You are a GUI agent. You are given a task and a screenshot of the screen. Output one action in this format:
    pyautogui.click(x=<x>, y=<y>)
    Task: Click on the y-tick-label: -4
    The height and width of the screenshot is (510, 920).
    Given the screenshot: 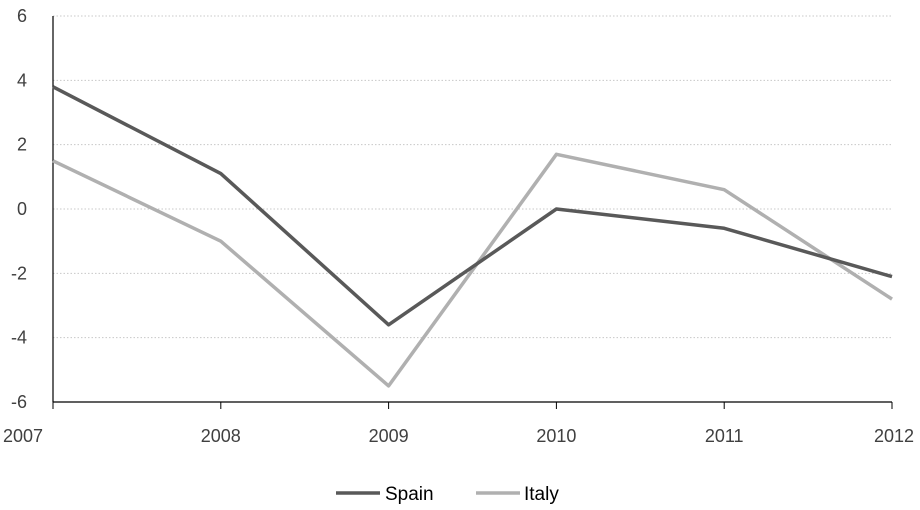 What is the action you would take?
    pyautogui.click(x=19, y=338)
    